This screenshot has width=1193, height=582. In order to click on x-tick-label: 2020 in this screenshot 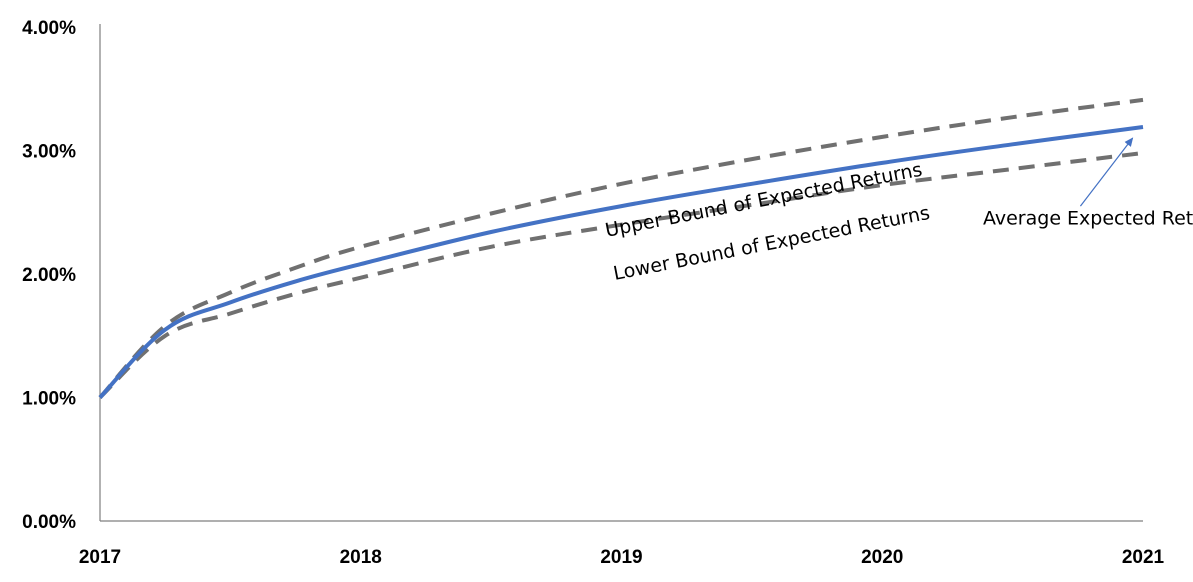, I will do `click(882, 557)`.